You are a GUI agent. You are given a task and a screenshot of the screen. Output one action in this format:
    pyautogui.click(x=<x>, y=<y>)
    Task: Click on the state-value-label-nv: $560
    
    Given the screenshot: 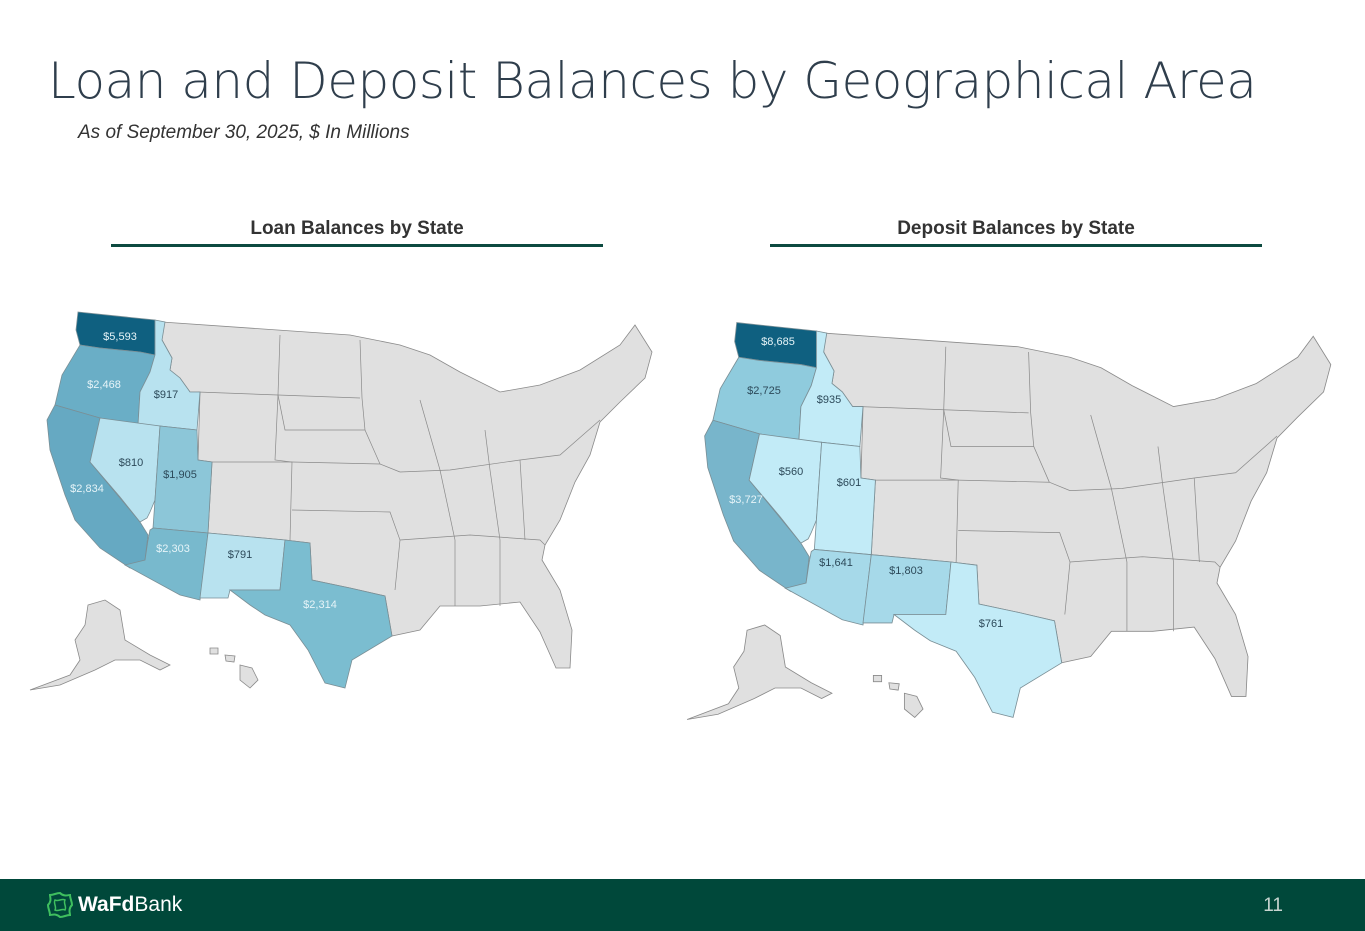 What is the action you would take?
    pyautogui.click(x=791, y=472)
    